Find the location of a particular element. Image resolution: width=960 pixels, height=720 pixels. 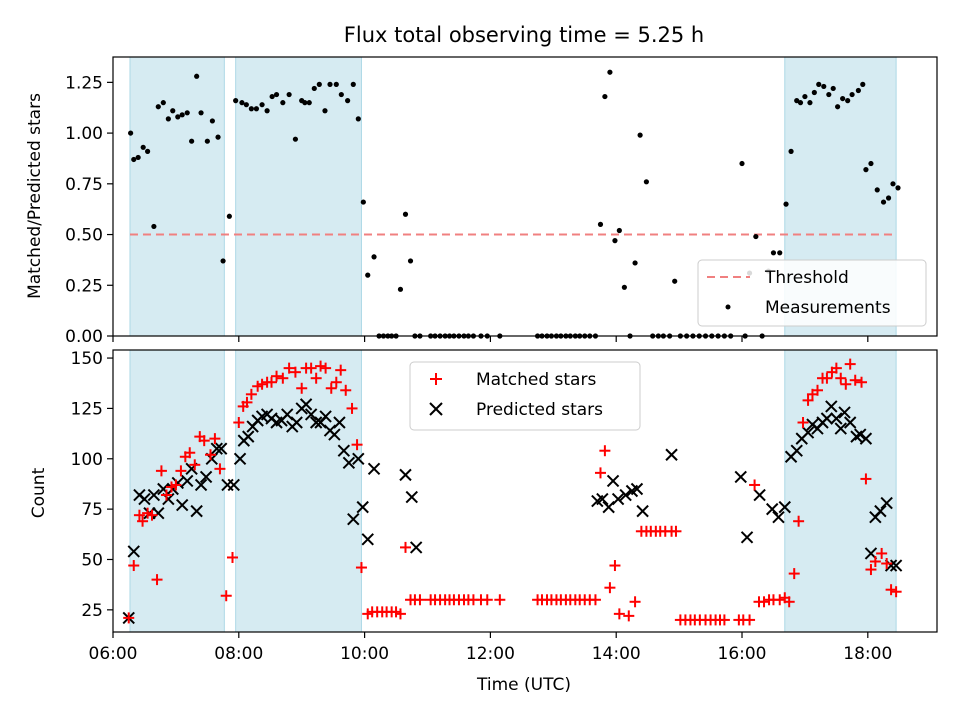

bottom-x-ticks: 06:00 08:00 10:00 12:00 14:00 16:00 18:00 is located at coordinates (490, 648).